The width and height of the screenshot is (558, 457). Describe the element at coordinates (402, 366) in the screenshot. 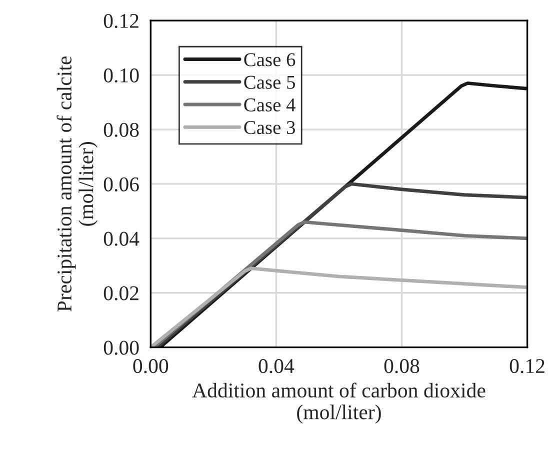

I see `x-tick-label: 0.08` at that location.